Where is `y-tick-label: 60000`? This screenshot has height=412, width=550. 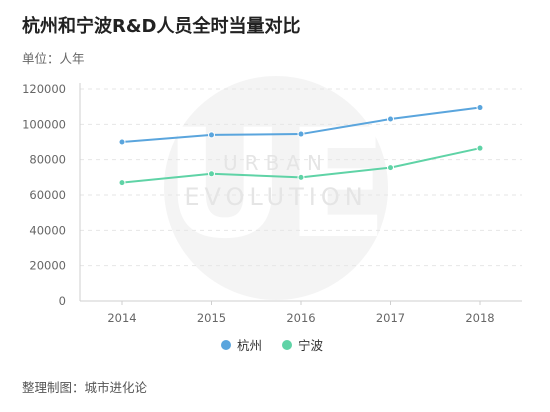 y-tick-label: 60000 is located at coordinates (47, 195).